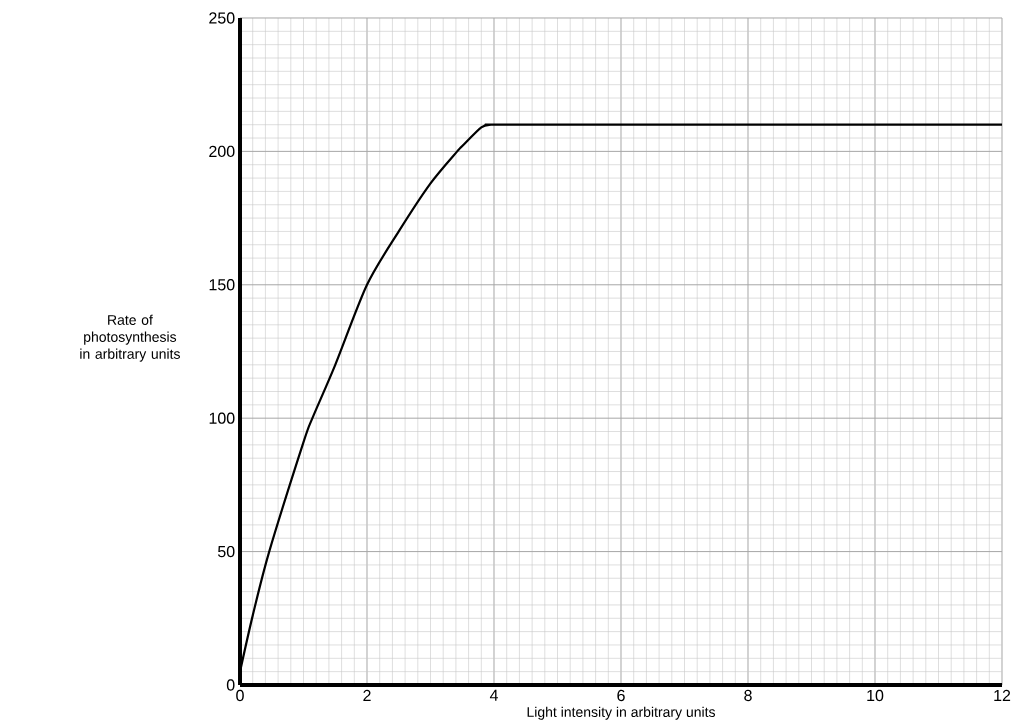 Image resolution: width=1021 pixels, height=723 pixels. Describe the element at coordinates (230, 685) in the screenshot. I see `y-tick-label: 0` at that location.